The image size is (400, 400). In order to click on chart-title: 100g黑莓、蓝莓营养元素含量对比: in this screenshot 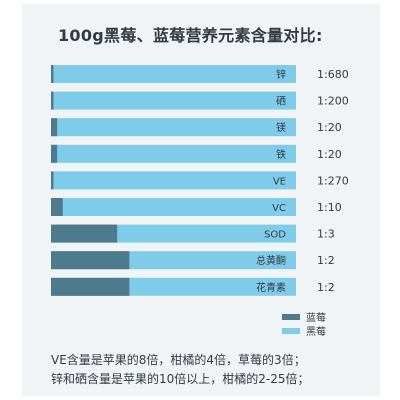, I will do `click(190, 35)`.